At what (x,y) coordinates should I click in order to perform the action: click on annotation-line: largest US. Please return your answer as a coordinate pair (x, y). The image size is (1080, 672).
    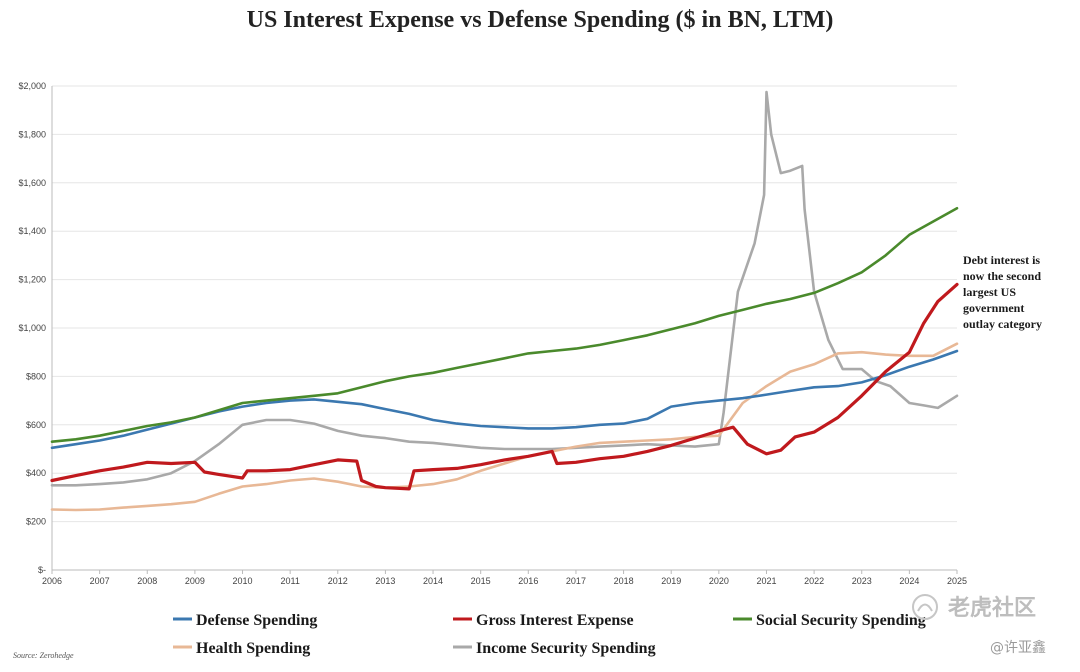
    Looking at the image, I should click on (989, 292).